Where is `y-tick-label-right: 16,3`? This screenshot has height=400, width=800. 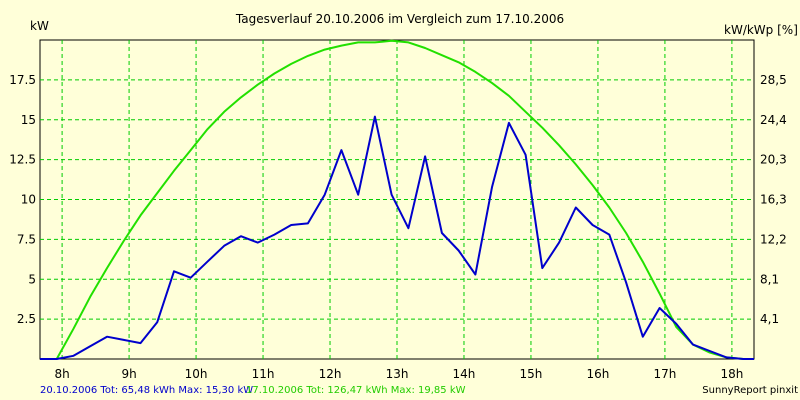 y-tick-label-right: 16,3 is located at coordinates (773, 200).